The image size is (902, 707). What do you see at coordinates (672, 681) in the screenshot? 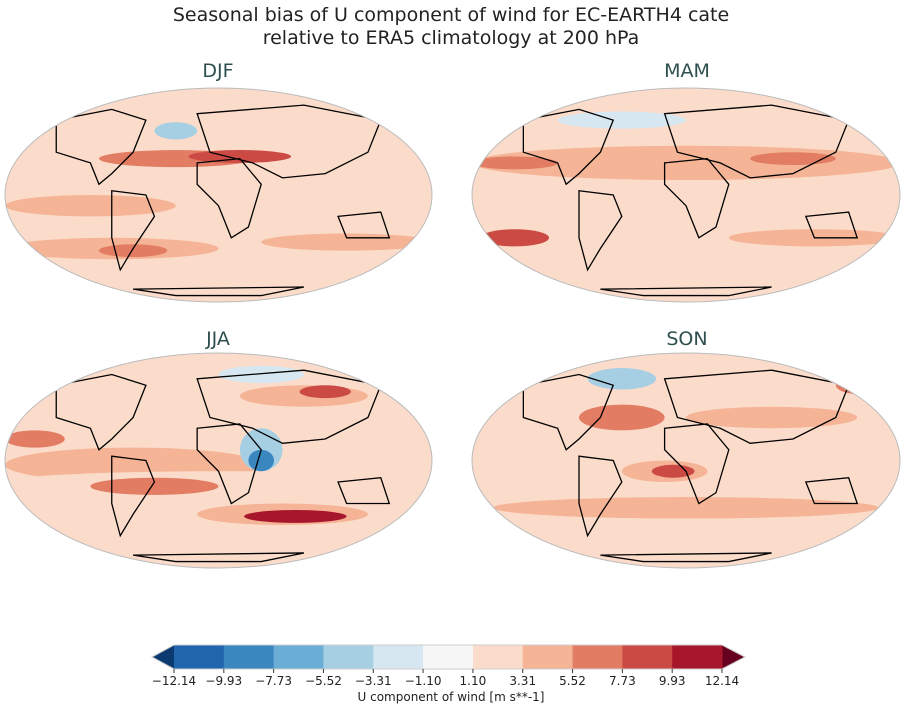
I see `colorbar-tick-label: 9.93` at bounding box center [672, 681].